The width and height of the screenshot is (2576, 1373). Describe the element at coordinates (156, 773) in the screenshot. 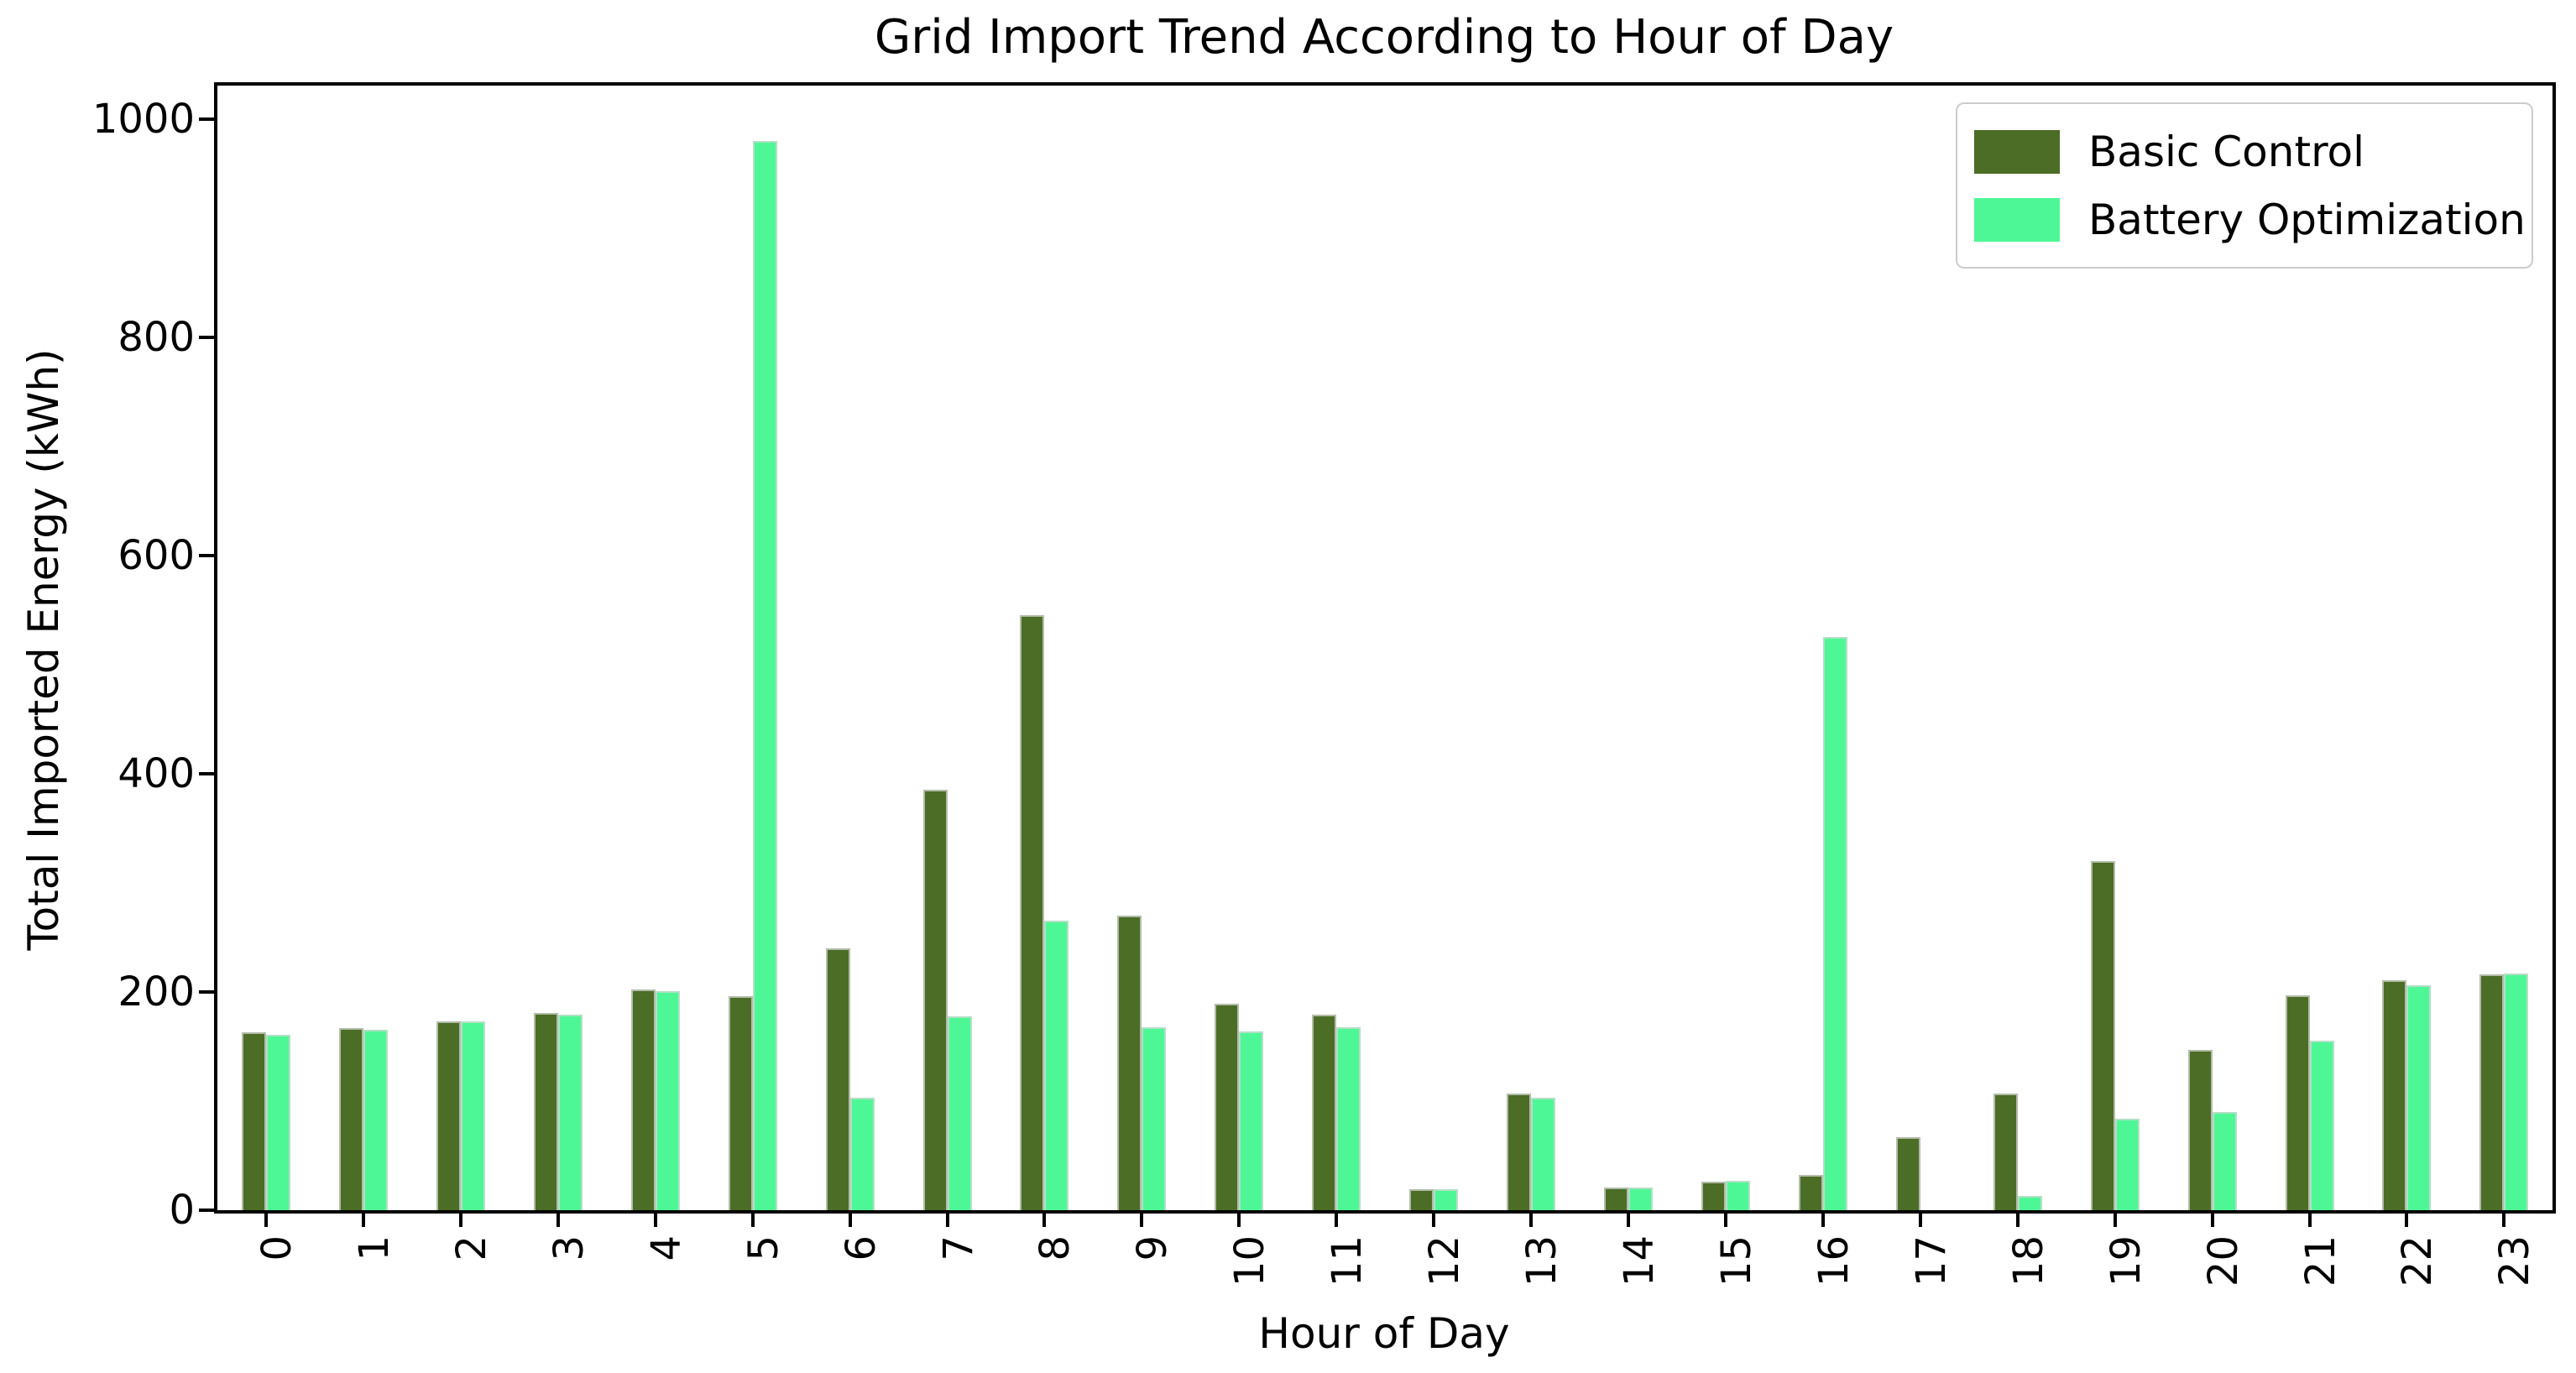

I see `y-tick-label: 400` at that location.